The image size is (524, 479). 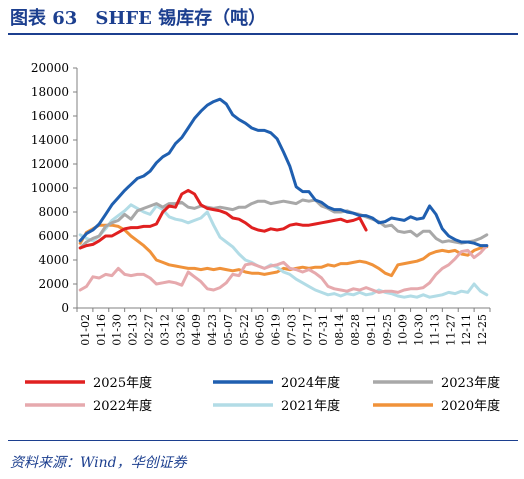 I want to click on chart-title: 图表 63 SHFE 锡库存（吨）, so click(x=138, y=18).